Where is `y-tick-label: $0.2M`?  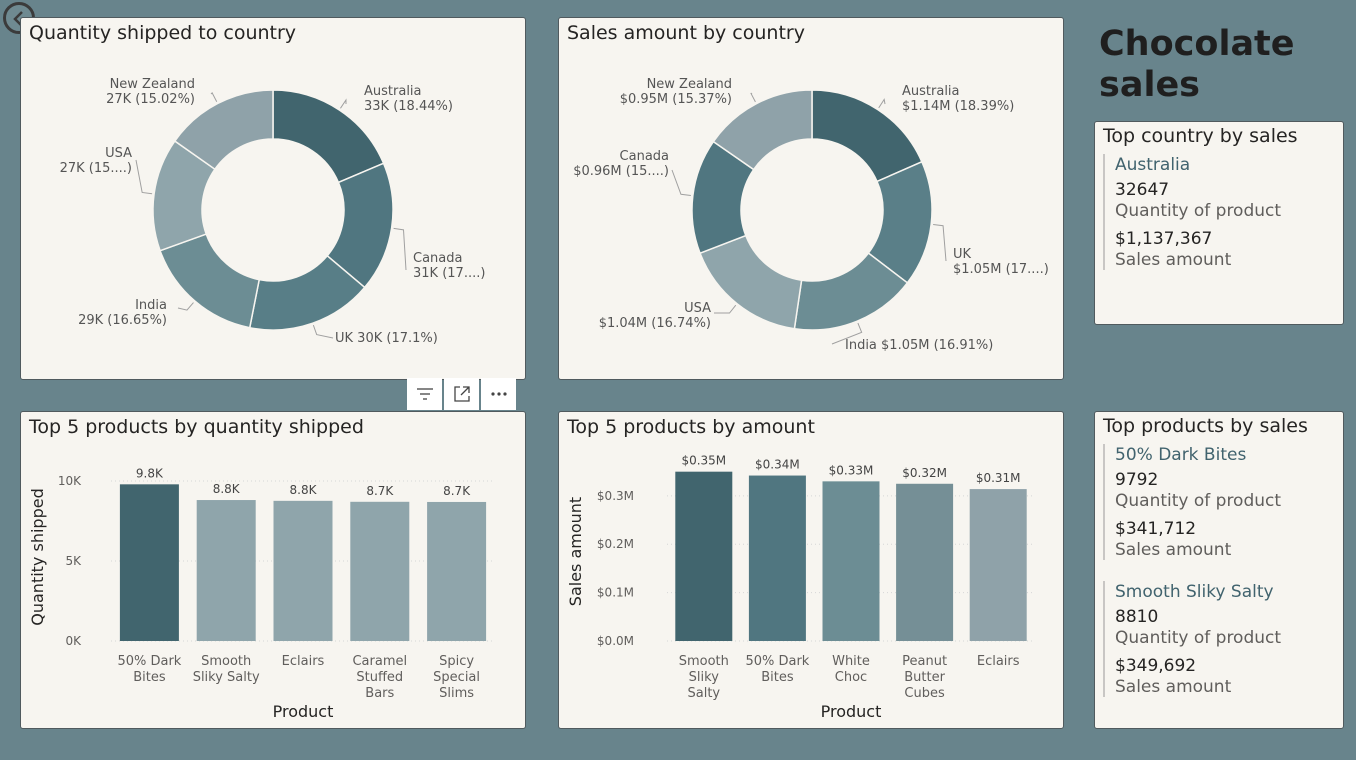
y-tick-label: $0.2M is located at coordinates (615, 544).